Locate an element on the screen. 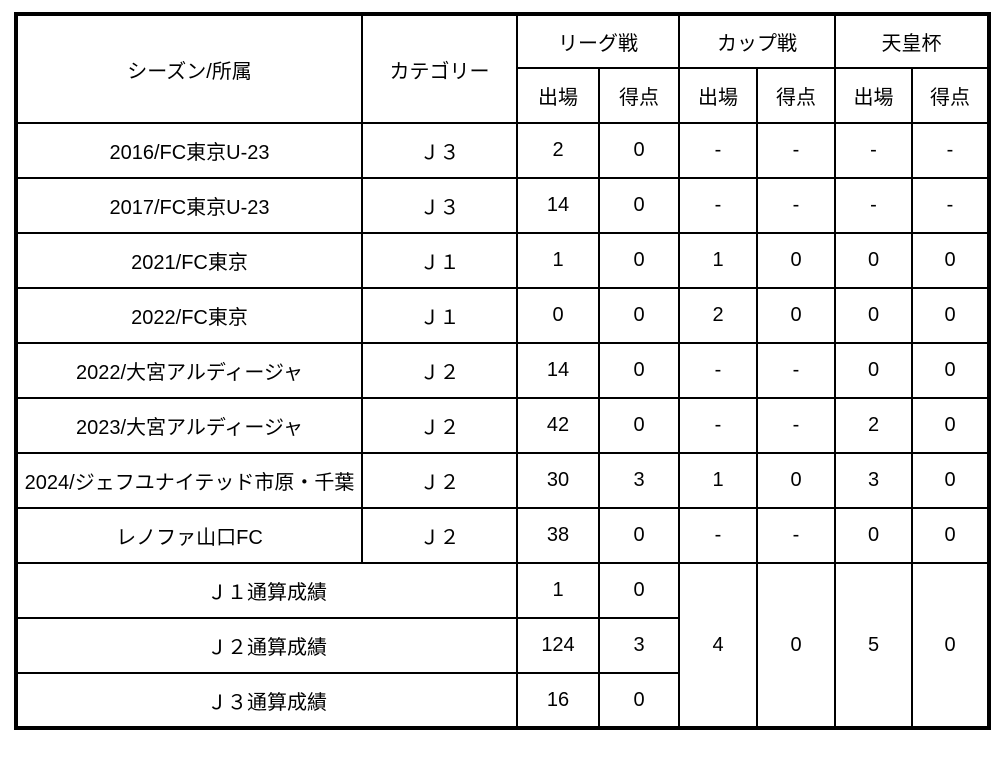 The height and width of the screenshot is (773, 1000). header-row-groups: シーズン/所属 カテゴリー リーグ戦 カップ戦 天皇杯 is located at coordinates (502, 68).